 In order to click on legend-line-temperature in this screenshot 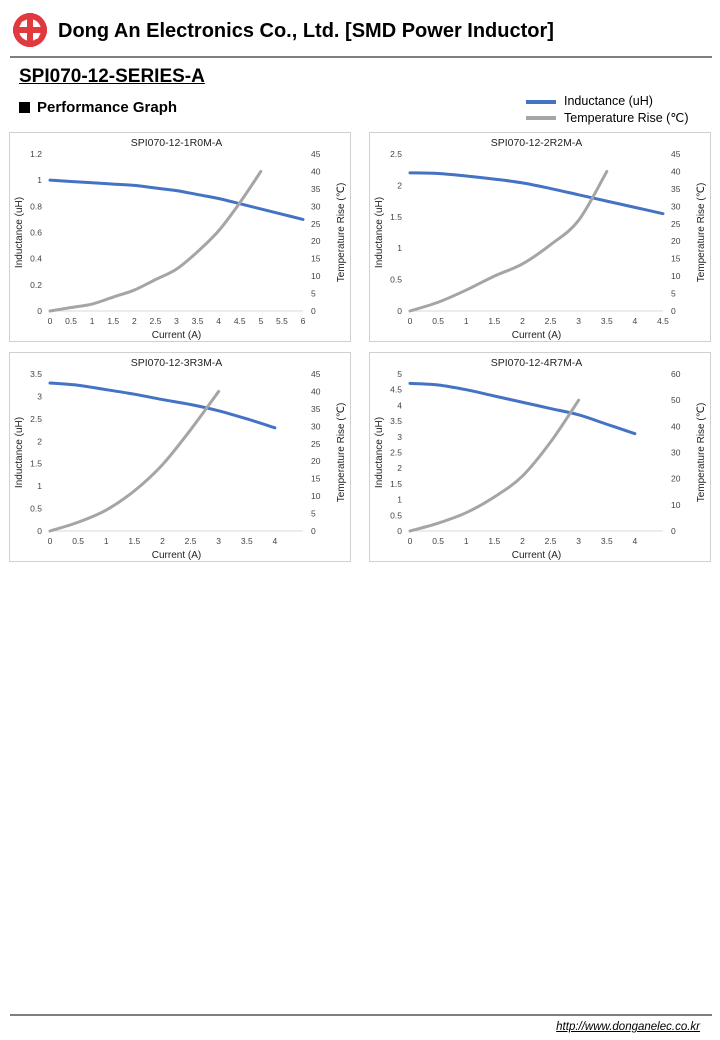, I will do `click(541, 118)`.